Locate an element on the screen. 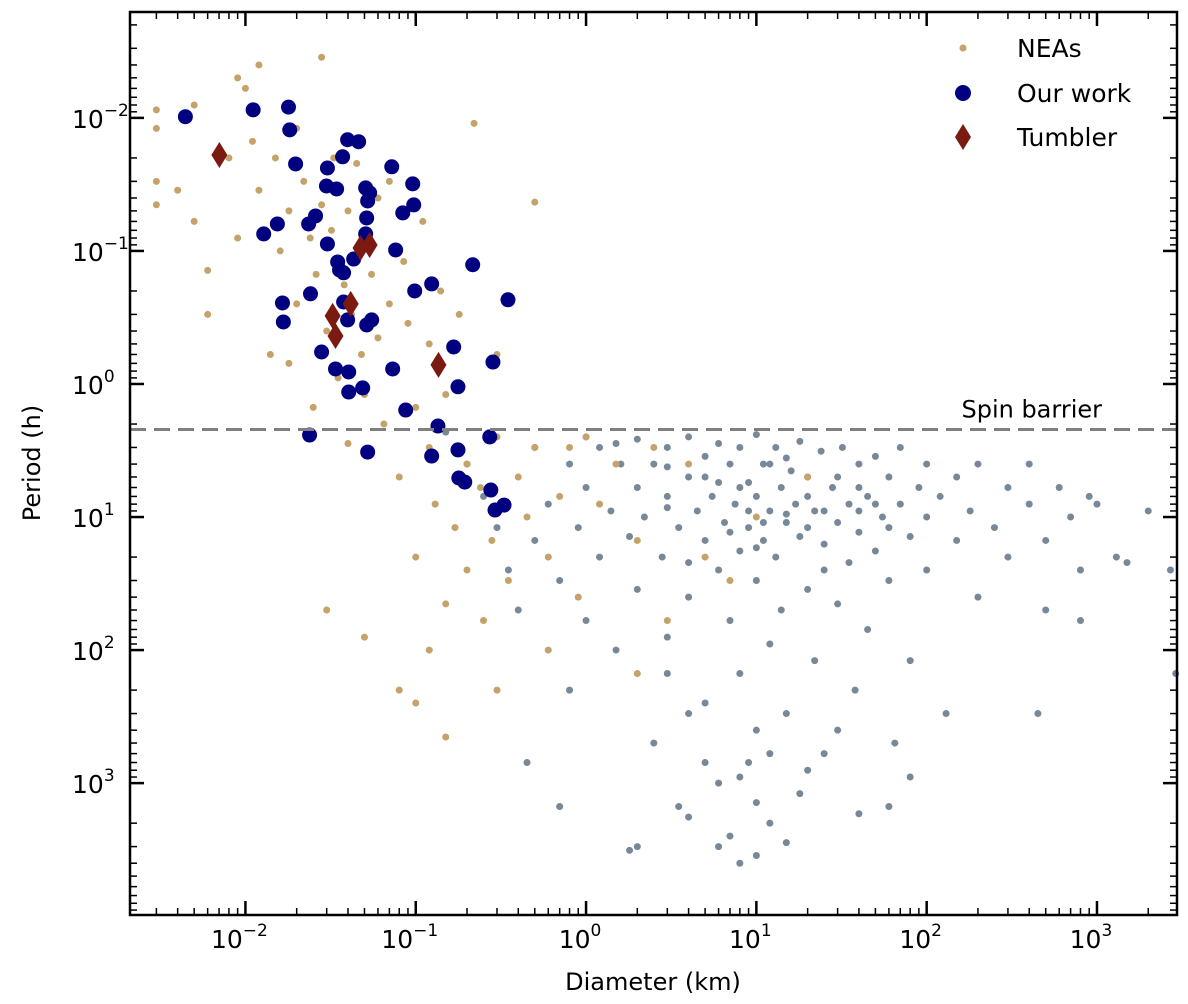  legend-label-our-work: Our work is located at coordinates (1074, 93).